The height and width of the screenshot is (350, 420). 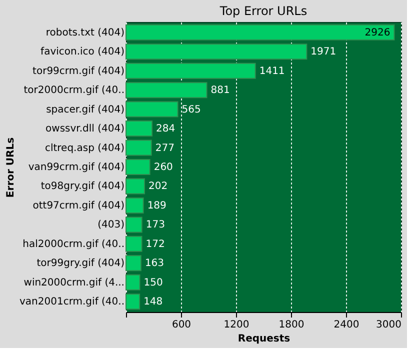 I want to click on data-label: 148, so click(x=153, y=302).